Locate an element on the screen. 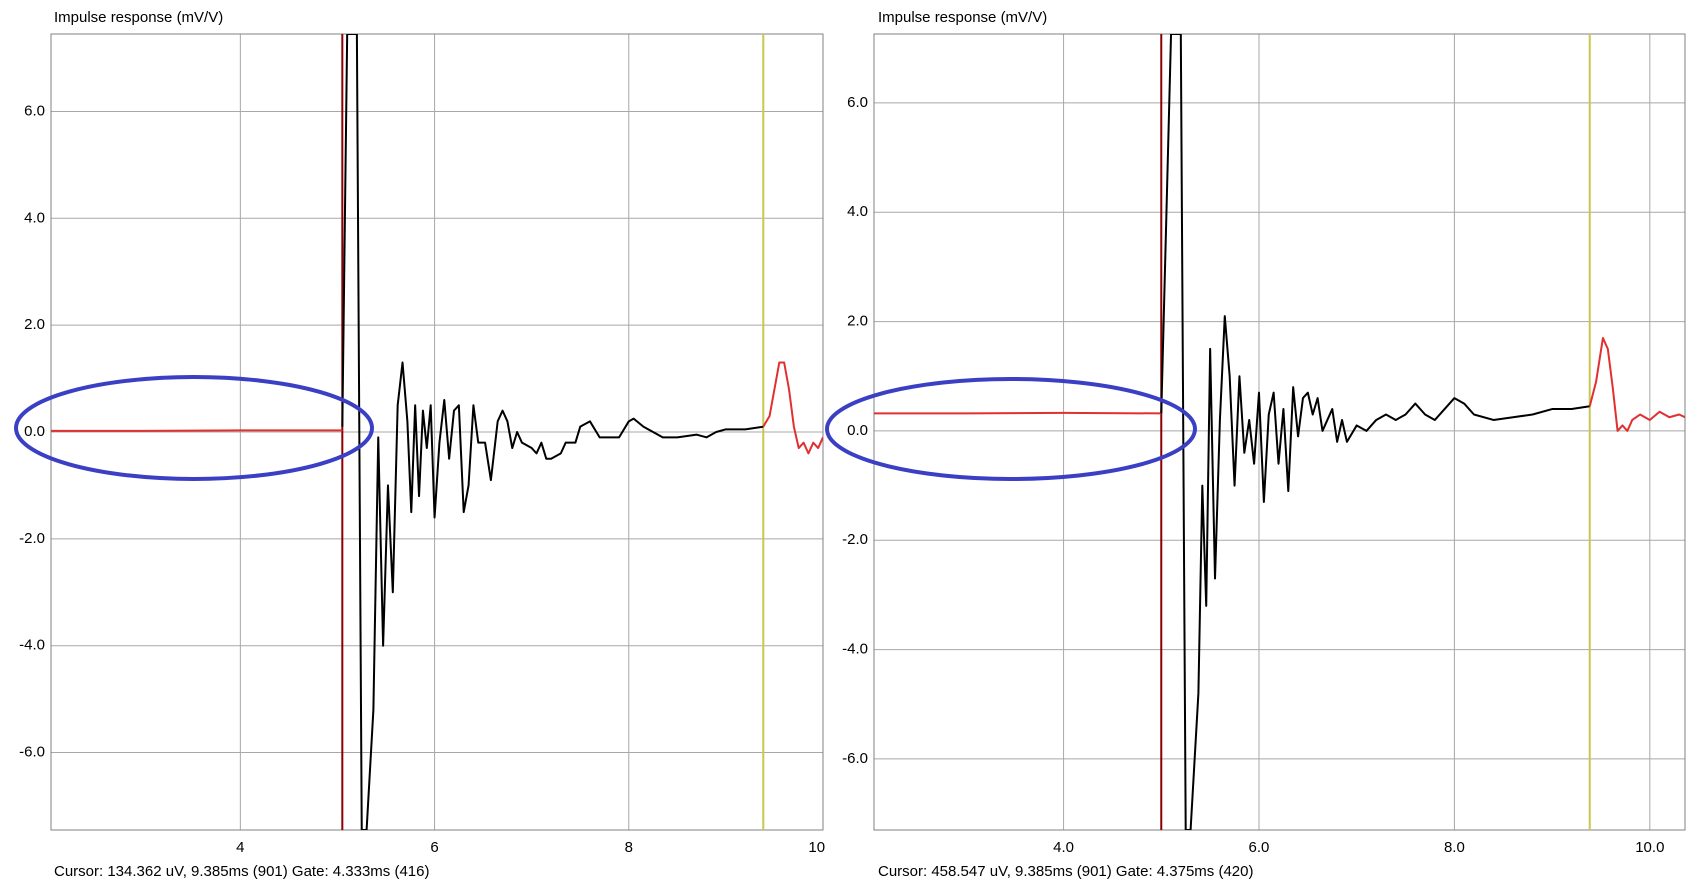 This screenshot has width=1704, height=884. x-tick-label: 6 is located at coordinates (434, 847).